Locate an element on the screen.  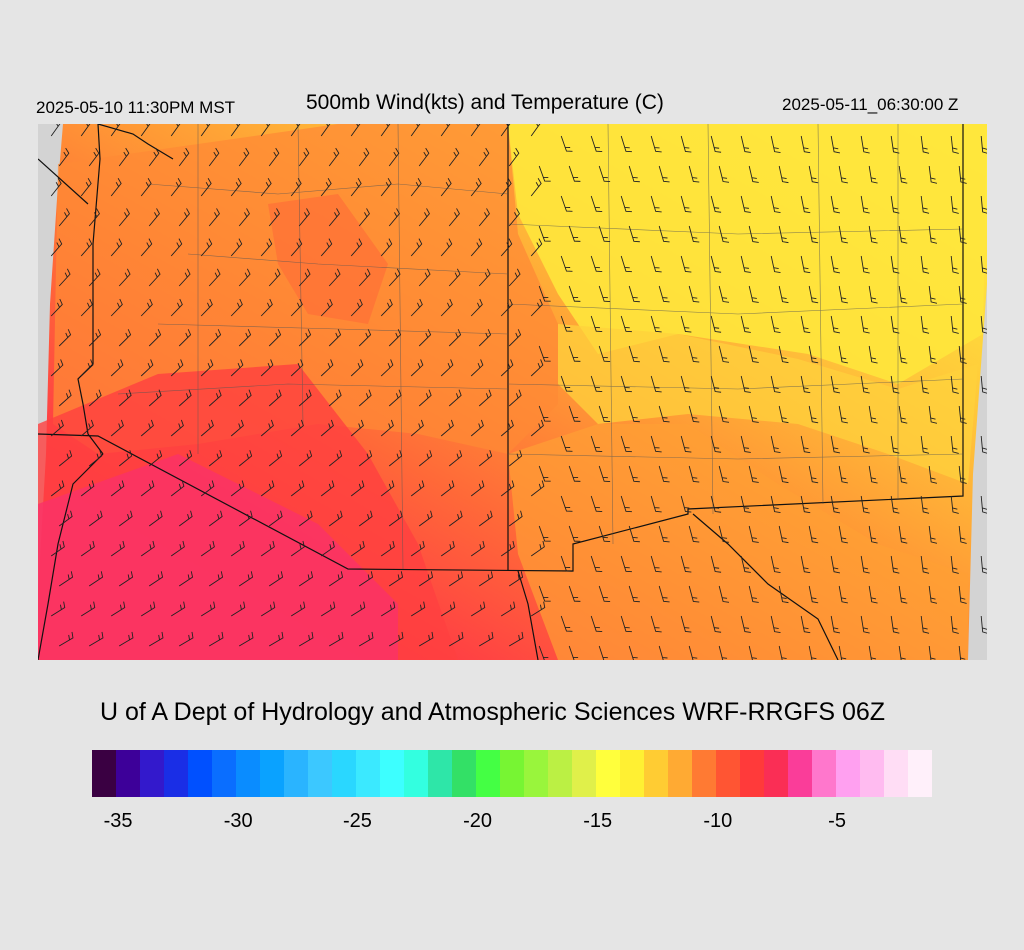
colorbar-tick-label: -30 is located at coordinates (238, 821).